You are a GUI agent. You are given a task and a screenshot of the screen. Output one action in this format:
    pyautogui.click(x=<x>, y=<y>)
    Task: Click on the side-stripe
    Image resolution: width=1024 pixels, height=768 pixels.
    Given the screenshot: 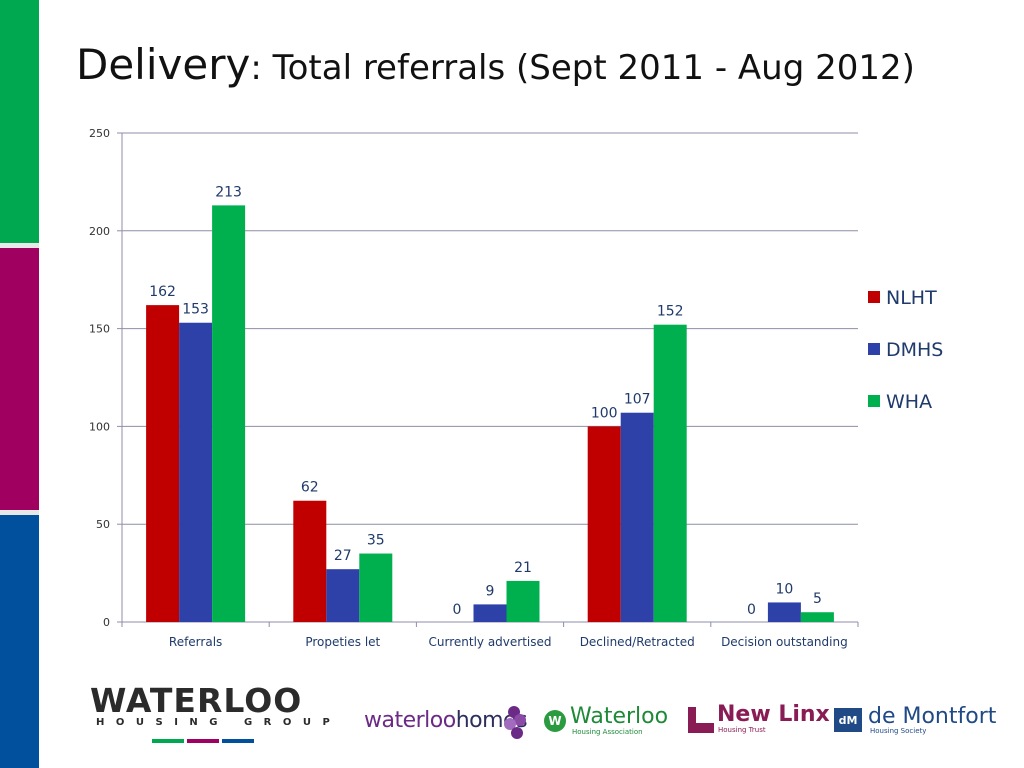 What is the action you would take?
    pyautogui.click(x=19, y=384)
    